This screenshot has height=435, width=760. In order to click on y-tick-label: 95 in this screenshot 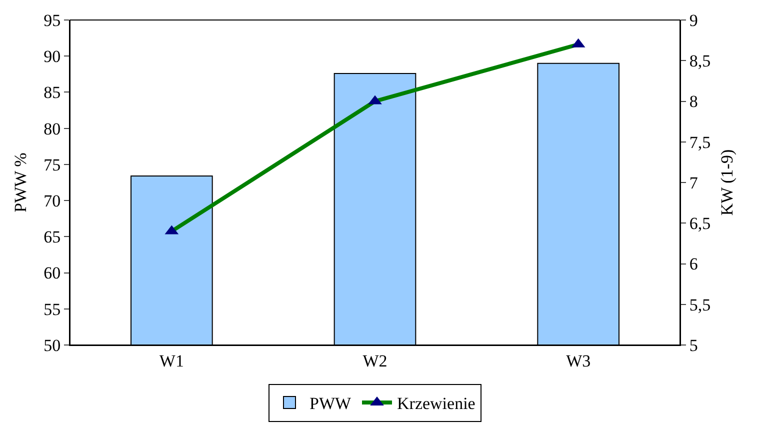, I will do `click(52, 20)`.